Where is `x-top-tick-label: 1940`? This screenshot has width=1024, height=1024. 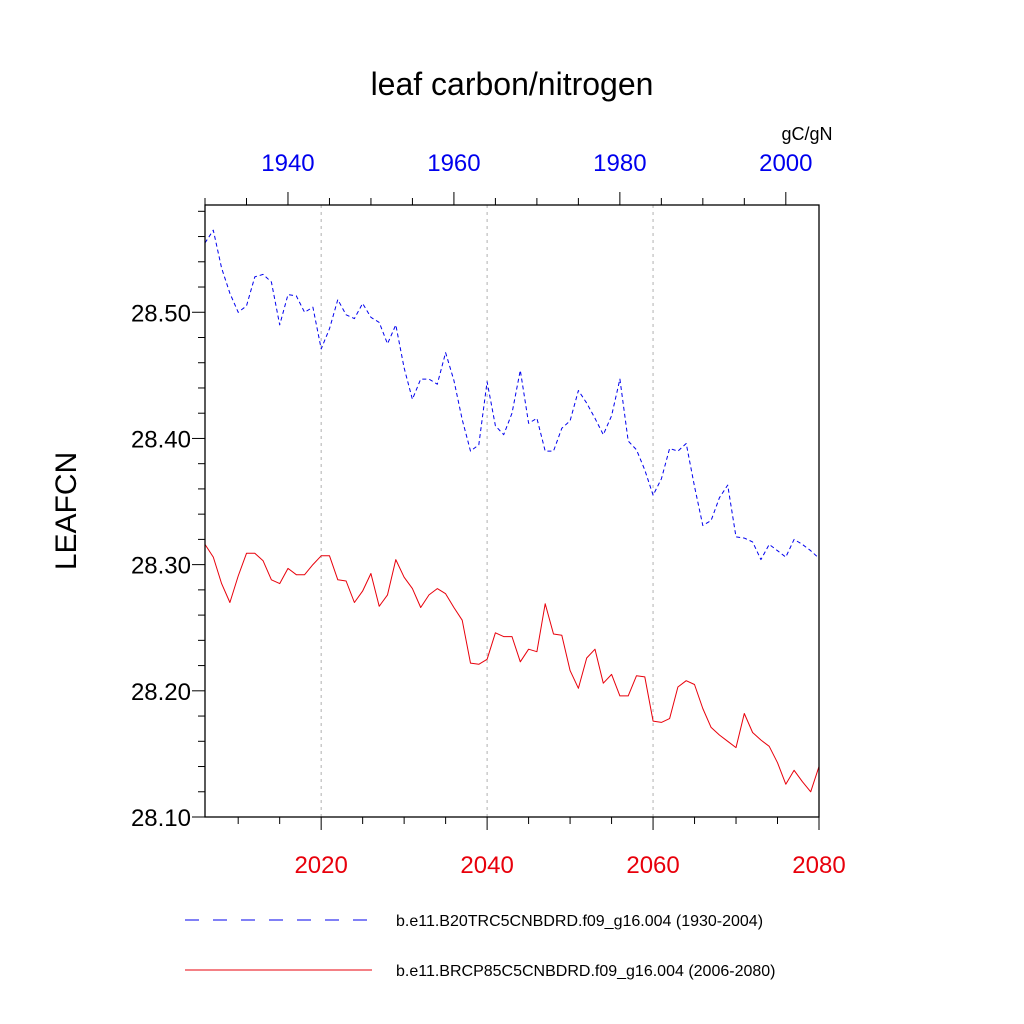
x-top-tick-label: 1940 is located at coordinates (287, 163).